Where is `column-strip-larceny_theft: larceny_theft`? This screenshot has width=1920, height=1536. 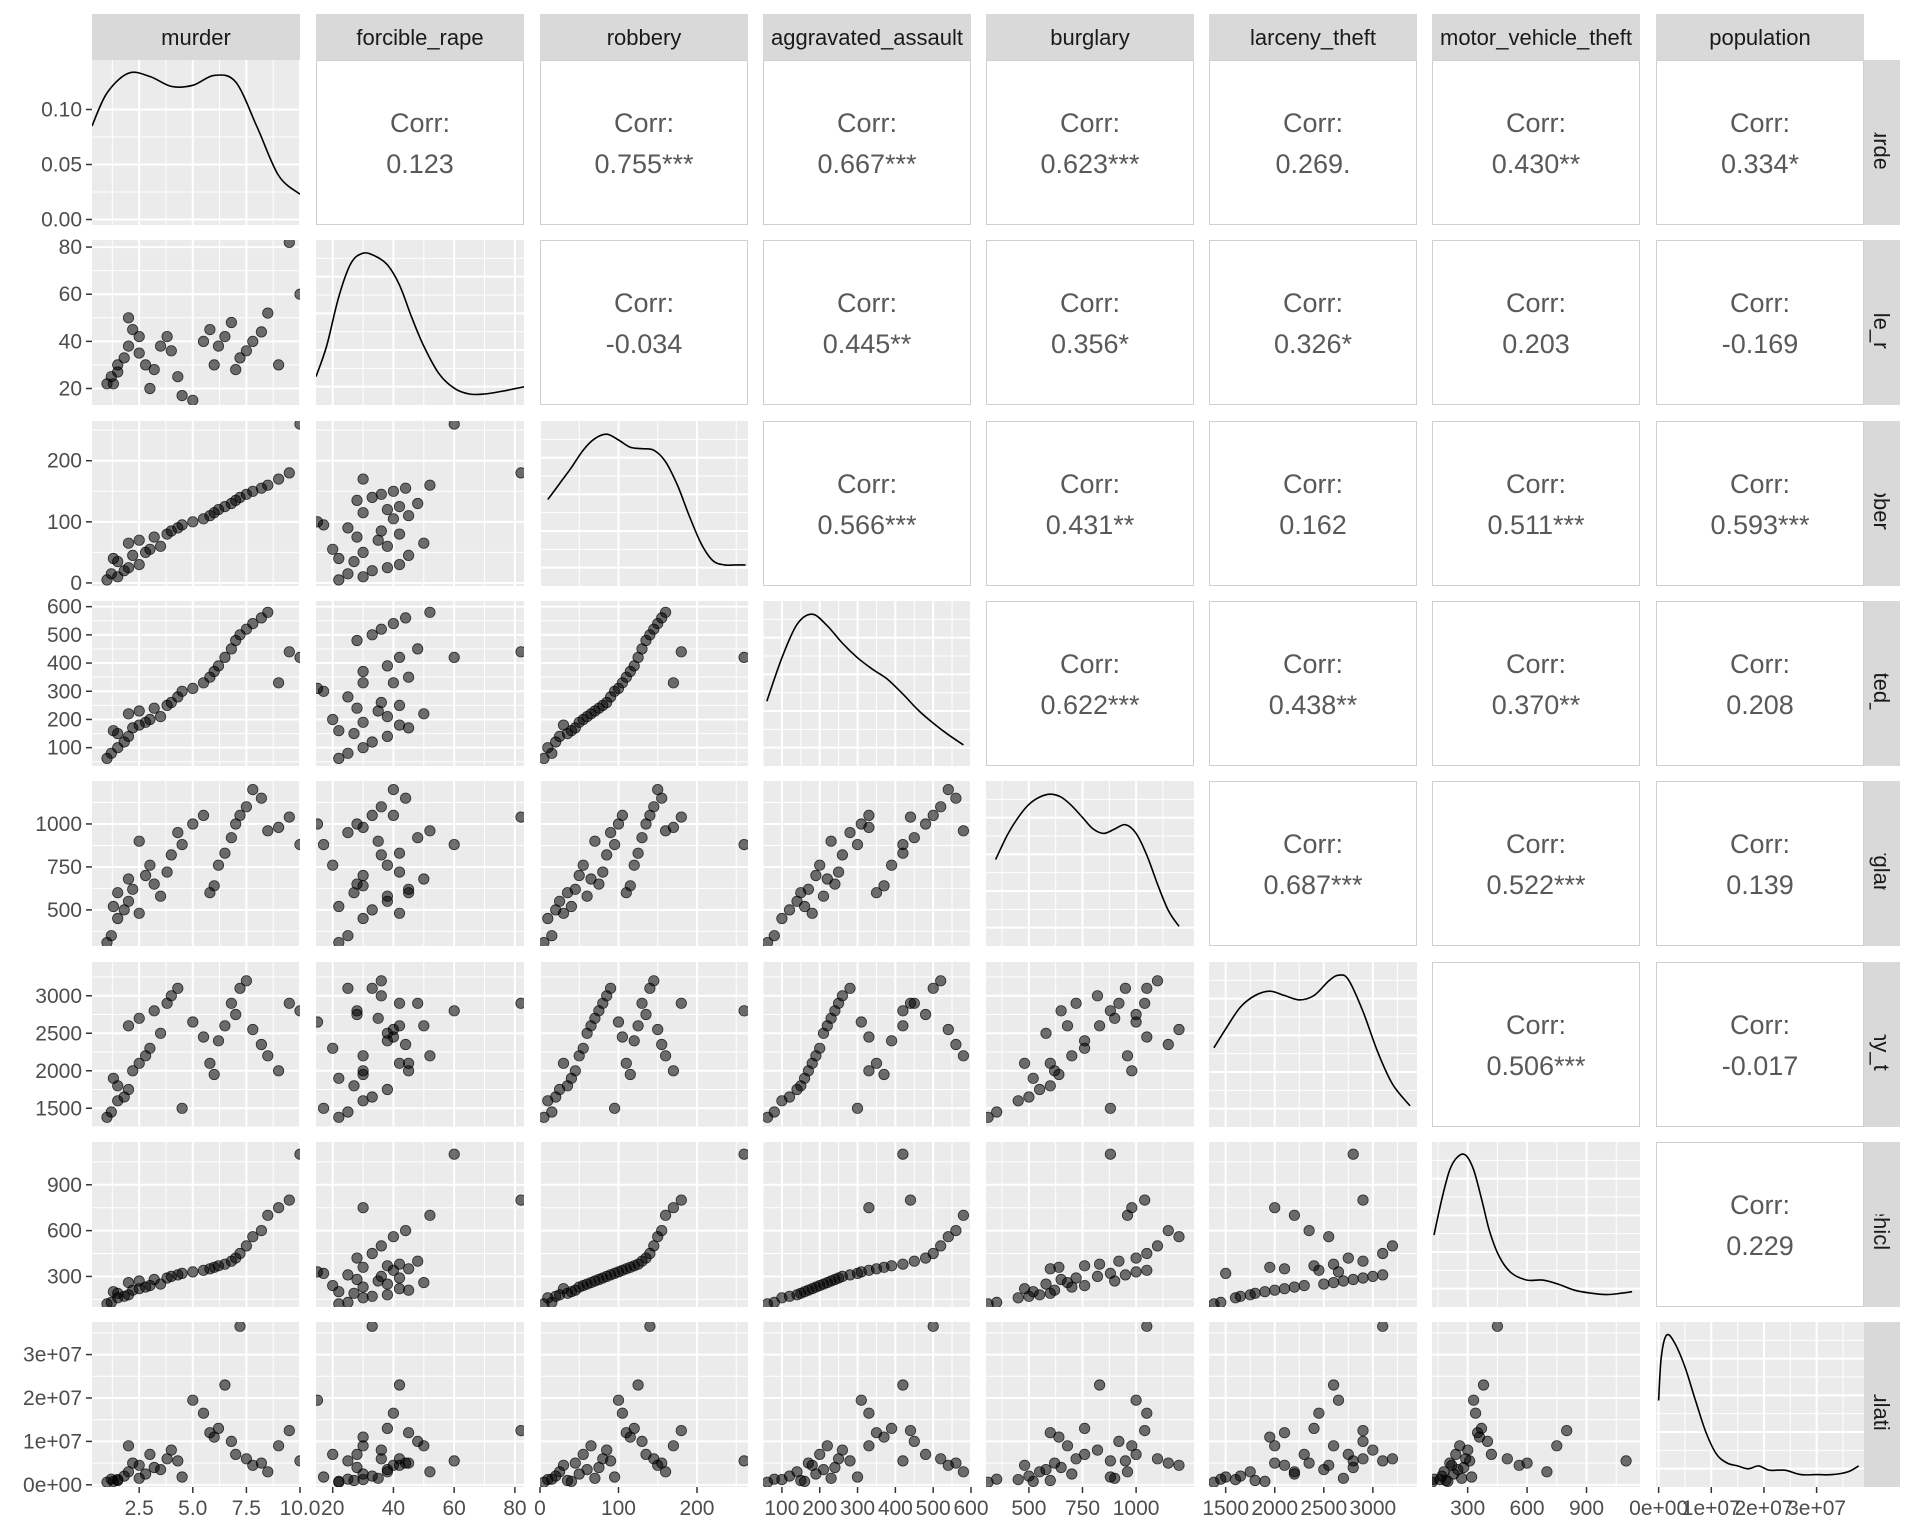 column-strip-larceny_theft: larceny_theft is located at coordinates (1313, 37).